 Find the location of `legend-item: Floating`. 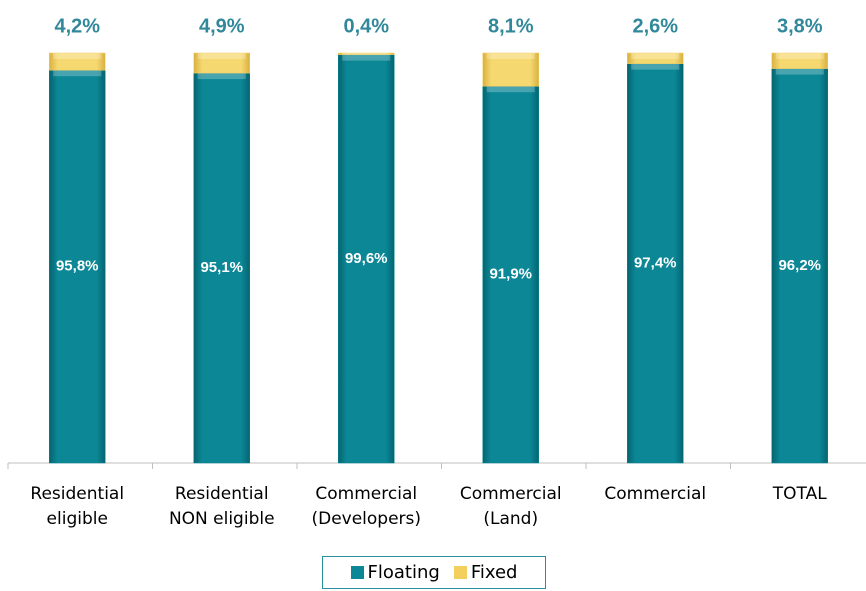

legend-item: Floating is located at coordinates (395, 572).